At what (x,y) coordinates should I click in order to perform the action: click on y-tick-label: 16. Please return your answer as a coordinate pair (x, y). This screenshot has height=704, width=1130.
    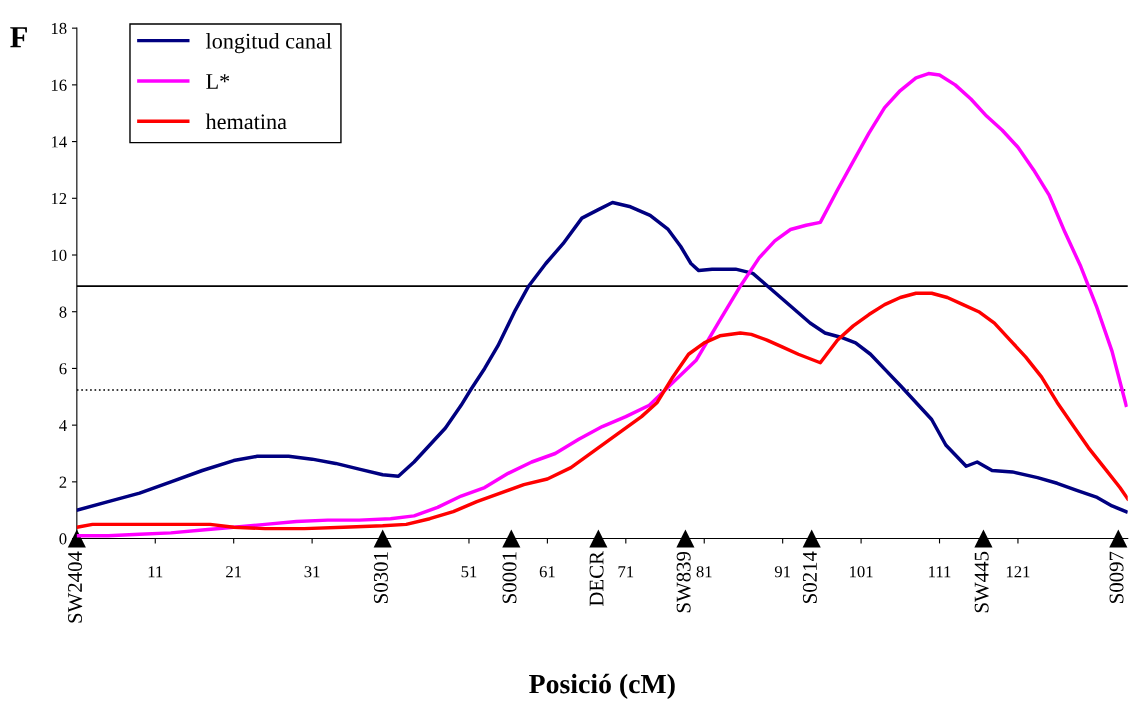
    Looking at the image, I should click on (59, 85).